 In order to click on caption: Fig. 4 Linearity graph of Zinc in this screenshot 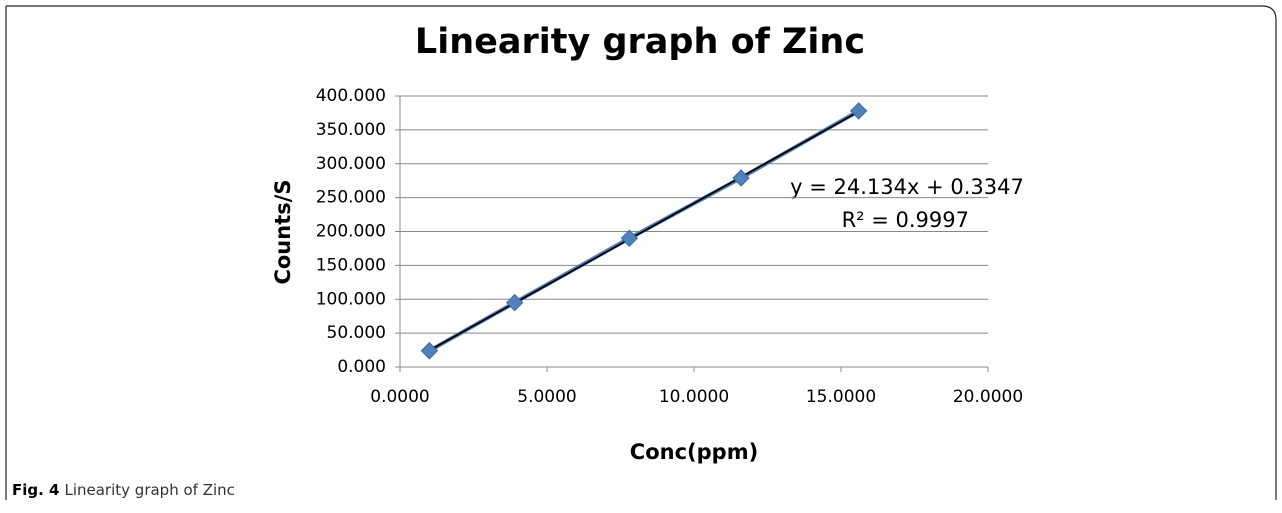, I will do `click(123, 490)`.